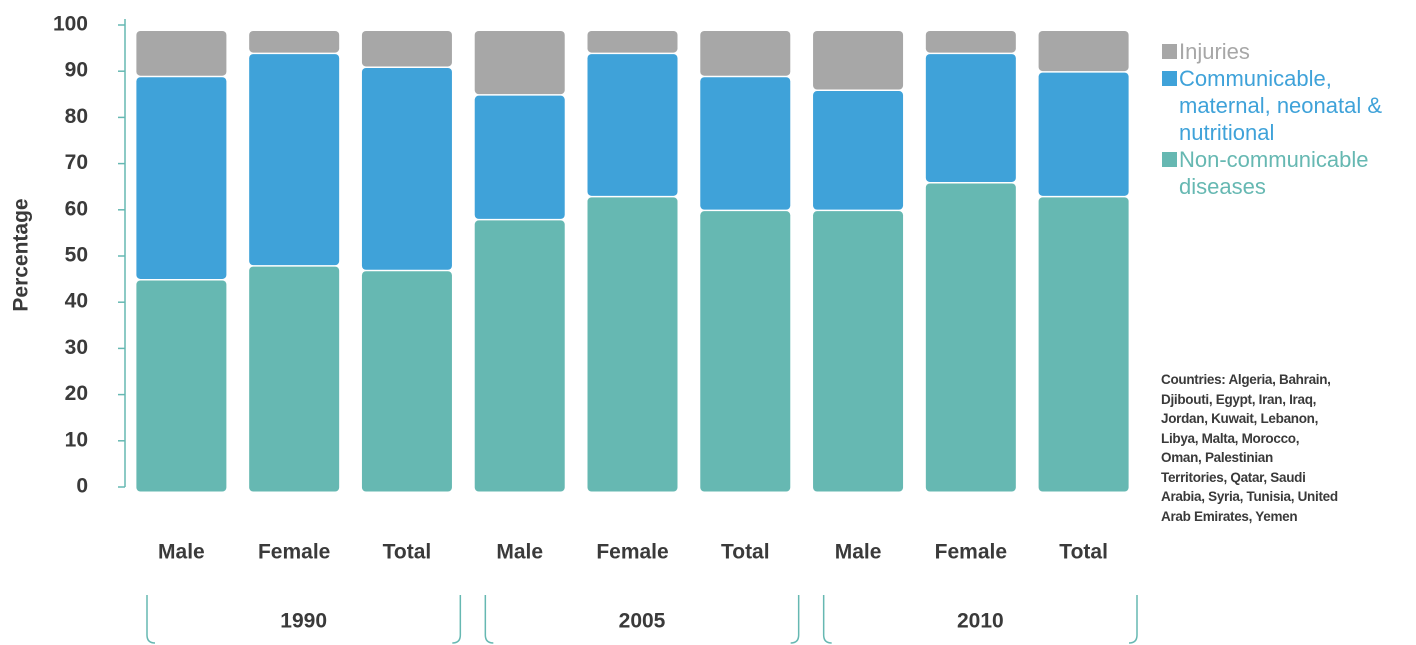 The height and width of the screenshot is (645, 1416). What do you see at coordinates (1214, 51) in the screenshot?
I see `legend-label: Injuries` at bounding box center [1214, 51].